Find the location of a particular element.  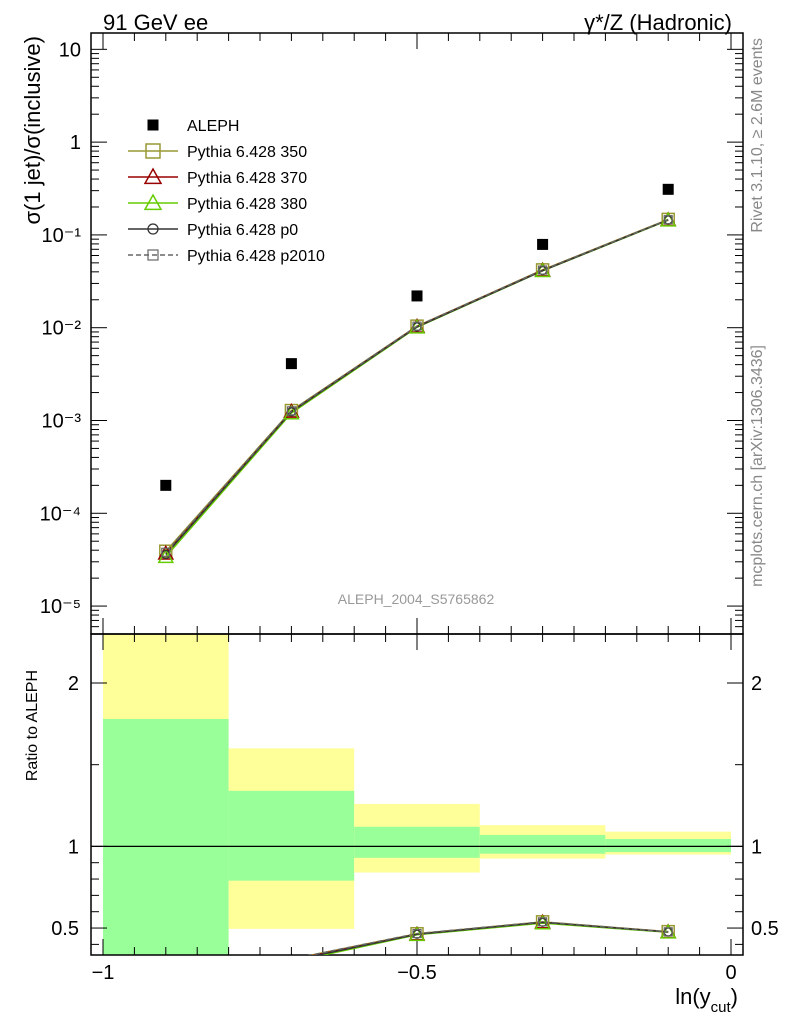

rivet-label: Rivet 3.1.10, ≥ 2.6M events is located at coordinates (757, 135).